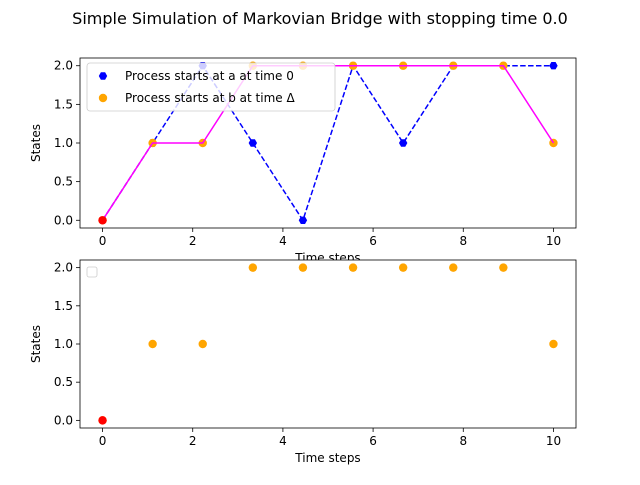  I want to click on legend-box, so click(211, 87).